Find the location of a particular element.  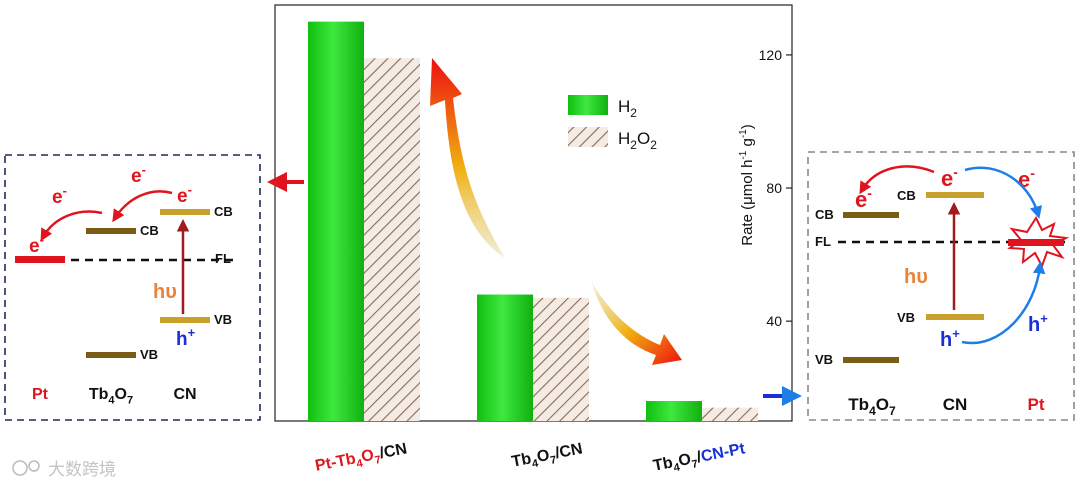

y-tick-label-120: 120 is located at coordinates (771, 55).